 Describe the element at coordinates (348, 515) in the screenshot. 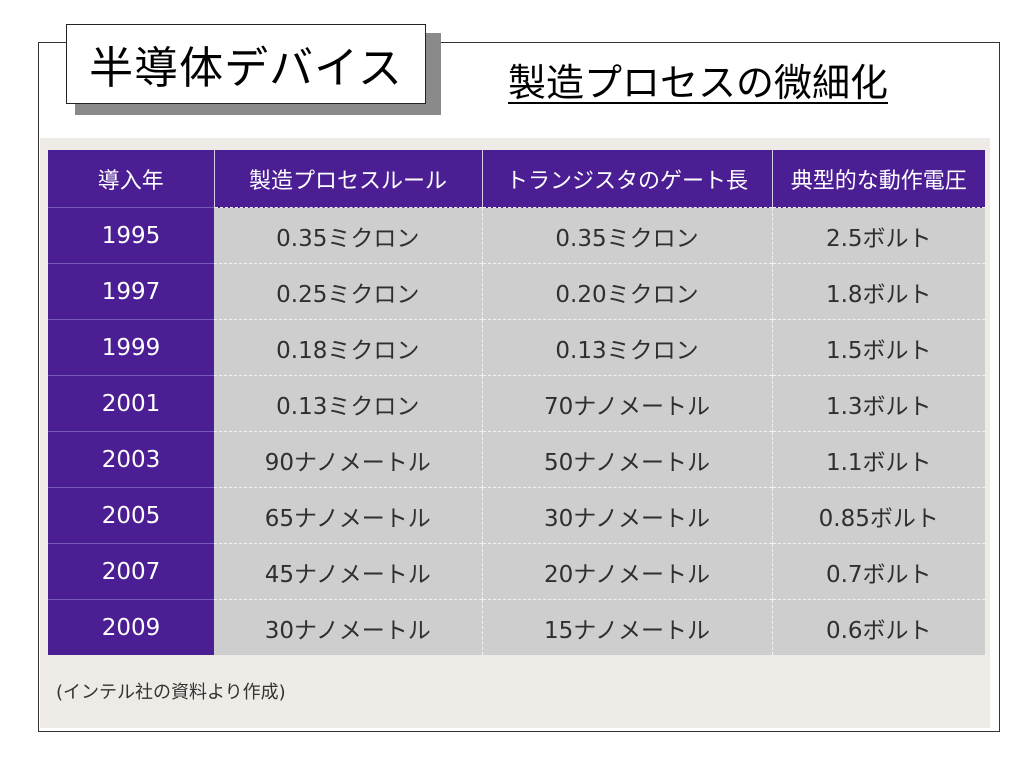

I see `table-cell-process-rule: 65ナノメートル` at that location.